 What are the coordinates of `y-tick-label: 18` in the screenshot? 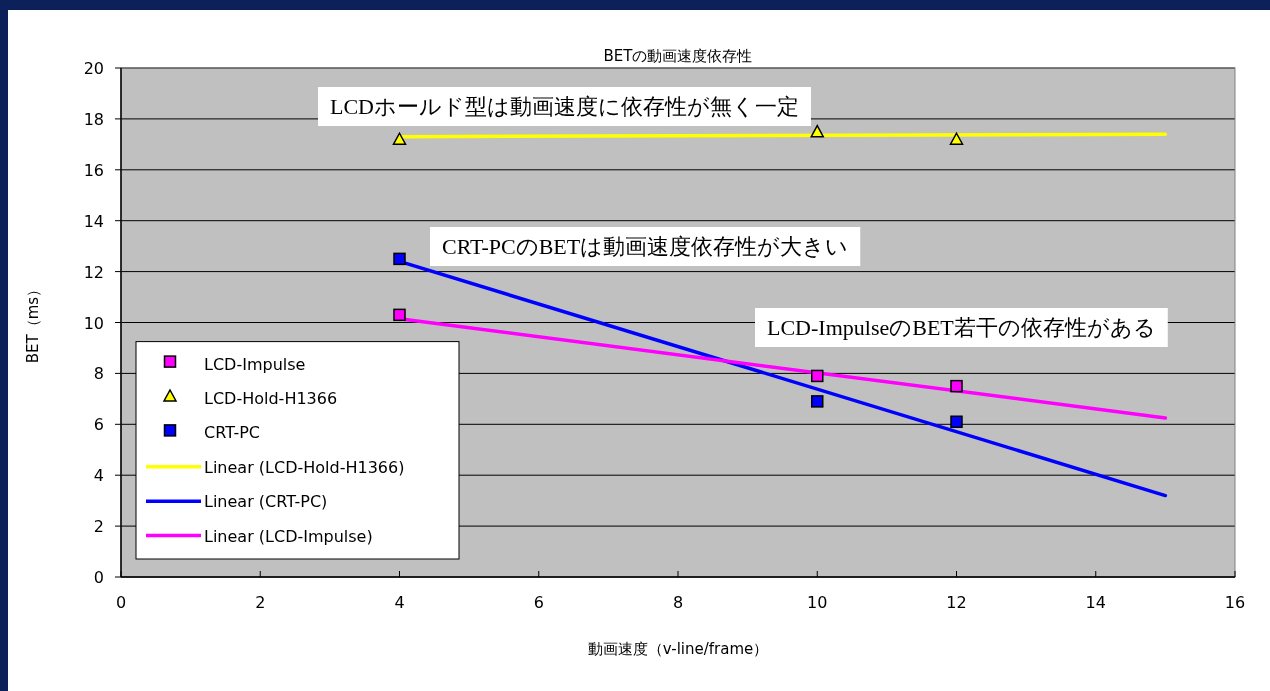 It's located at (93, 119).